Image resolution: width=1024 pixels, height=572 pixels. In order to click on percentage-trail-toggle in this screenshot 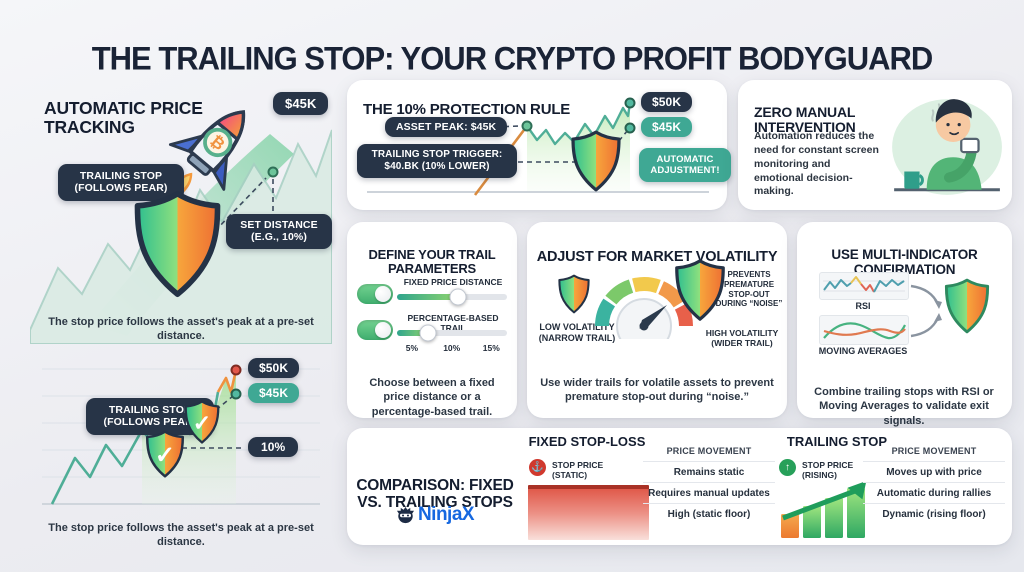, I will do `click(375, 330)`.